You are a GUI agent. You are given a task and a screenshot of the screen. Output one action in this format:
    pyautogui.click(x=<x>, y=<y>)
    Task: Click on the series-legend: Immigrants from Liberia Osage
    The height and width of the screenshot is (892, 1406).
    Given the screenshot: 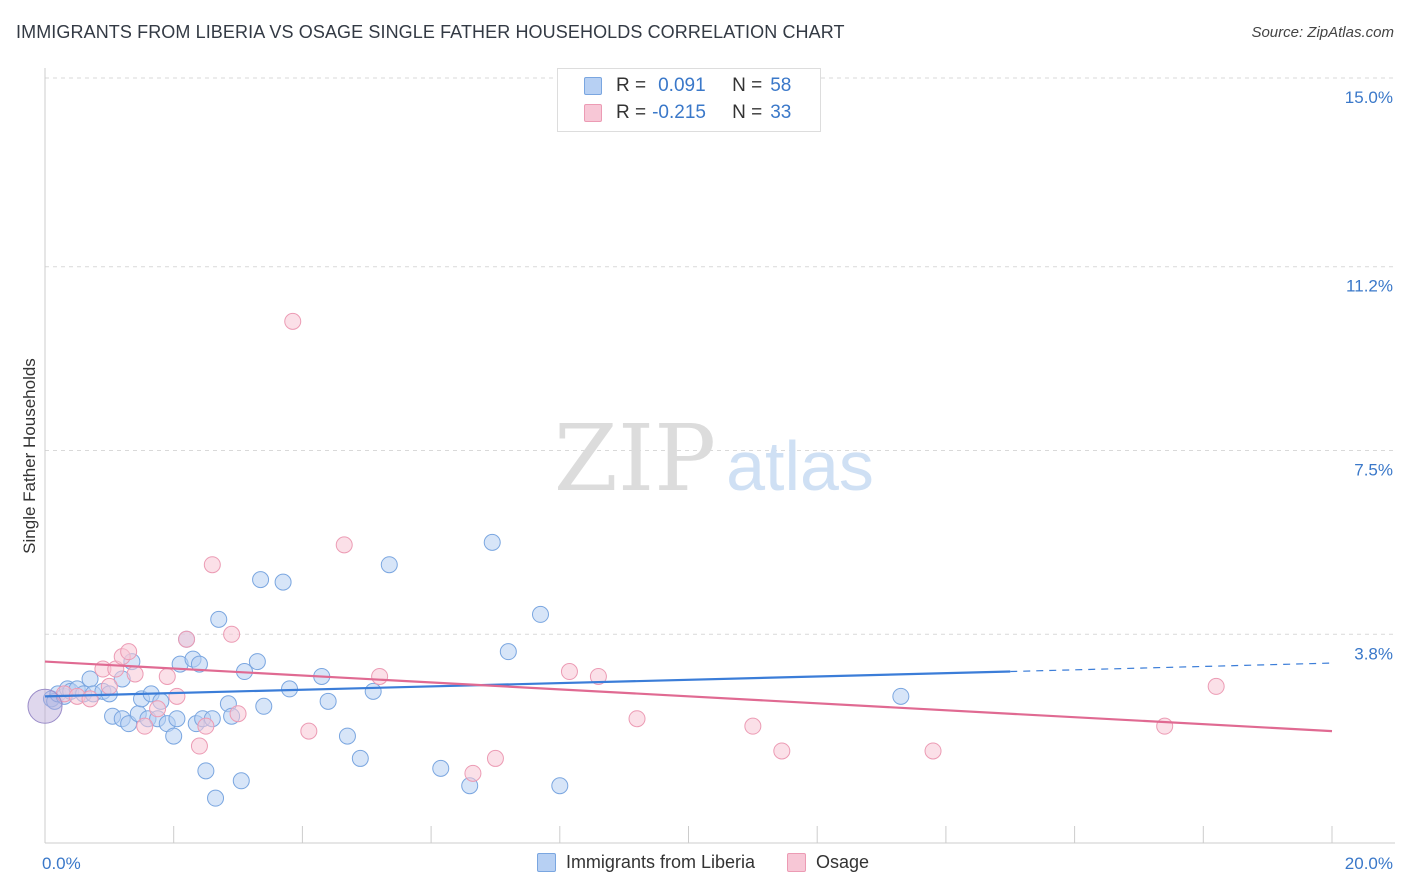 What is the action you would take?
    pyautogui.click(x=703, y=862)
    